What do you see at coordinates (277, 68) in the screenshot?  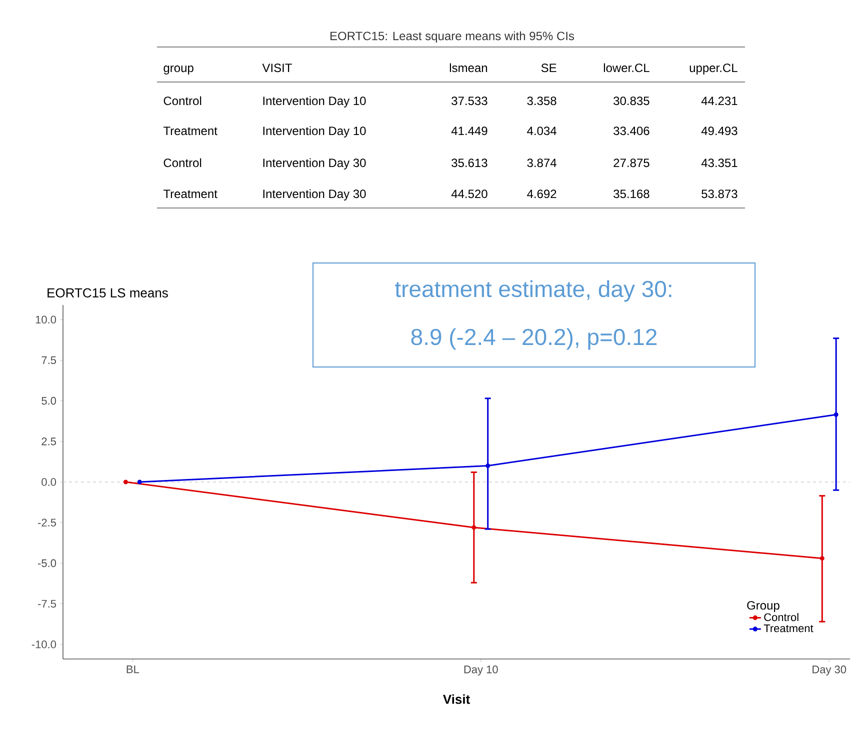 I see `text: VISIT` at bounding box center [277, 68].